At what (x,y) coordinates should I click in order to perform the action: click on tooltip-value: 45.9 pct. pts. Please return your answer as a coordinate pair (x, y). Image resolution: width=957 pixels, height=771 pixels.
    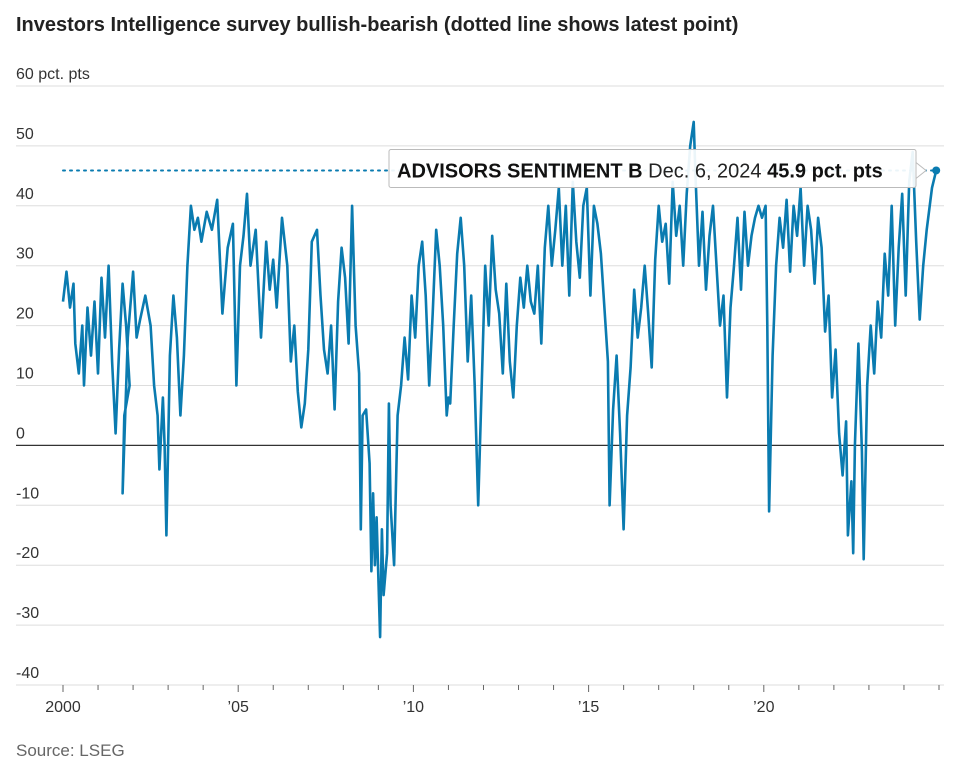
    Looking at the image, I should click on (825, 171).